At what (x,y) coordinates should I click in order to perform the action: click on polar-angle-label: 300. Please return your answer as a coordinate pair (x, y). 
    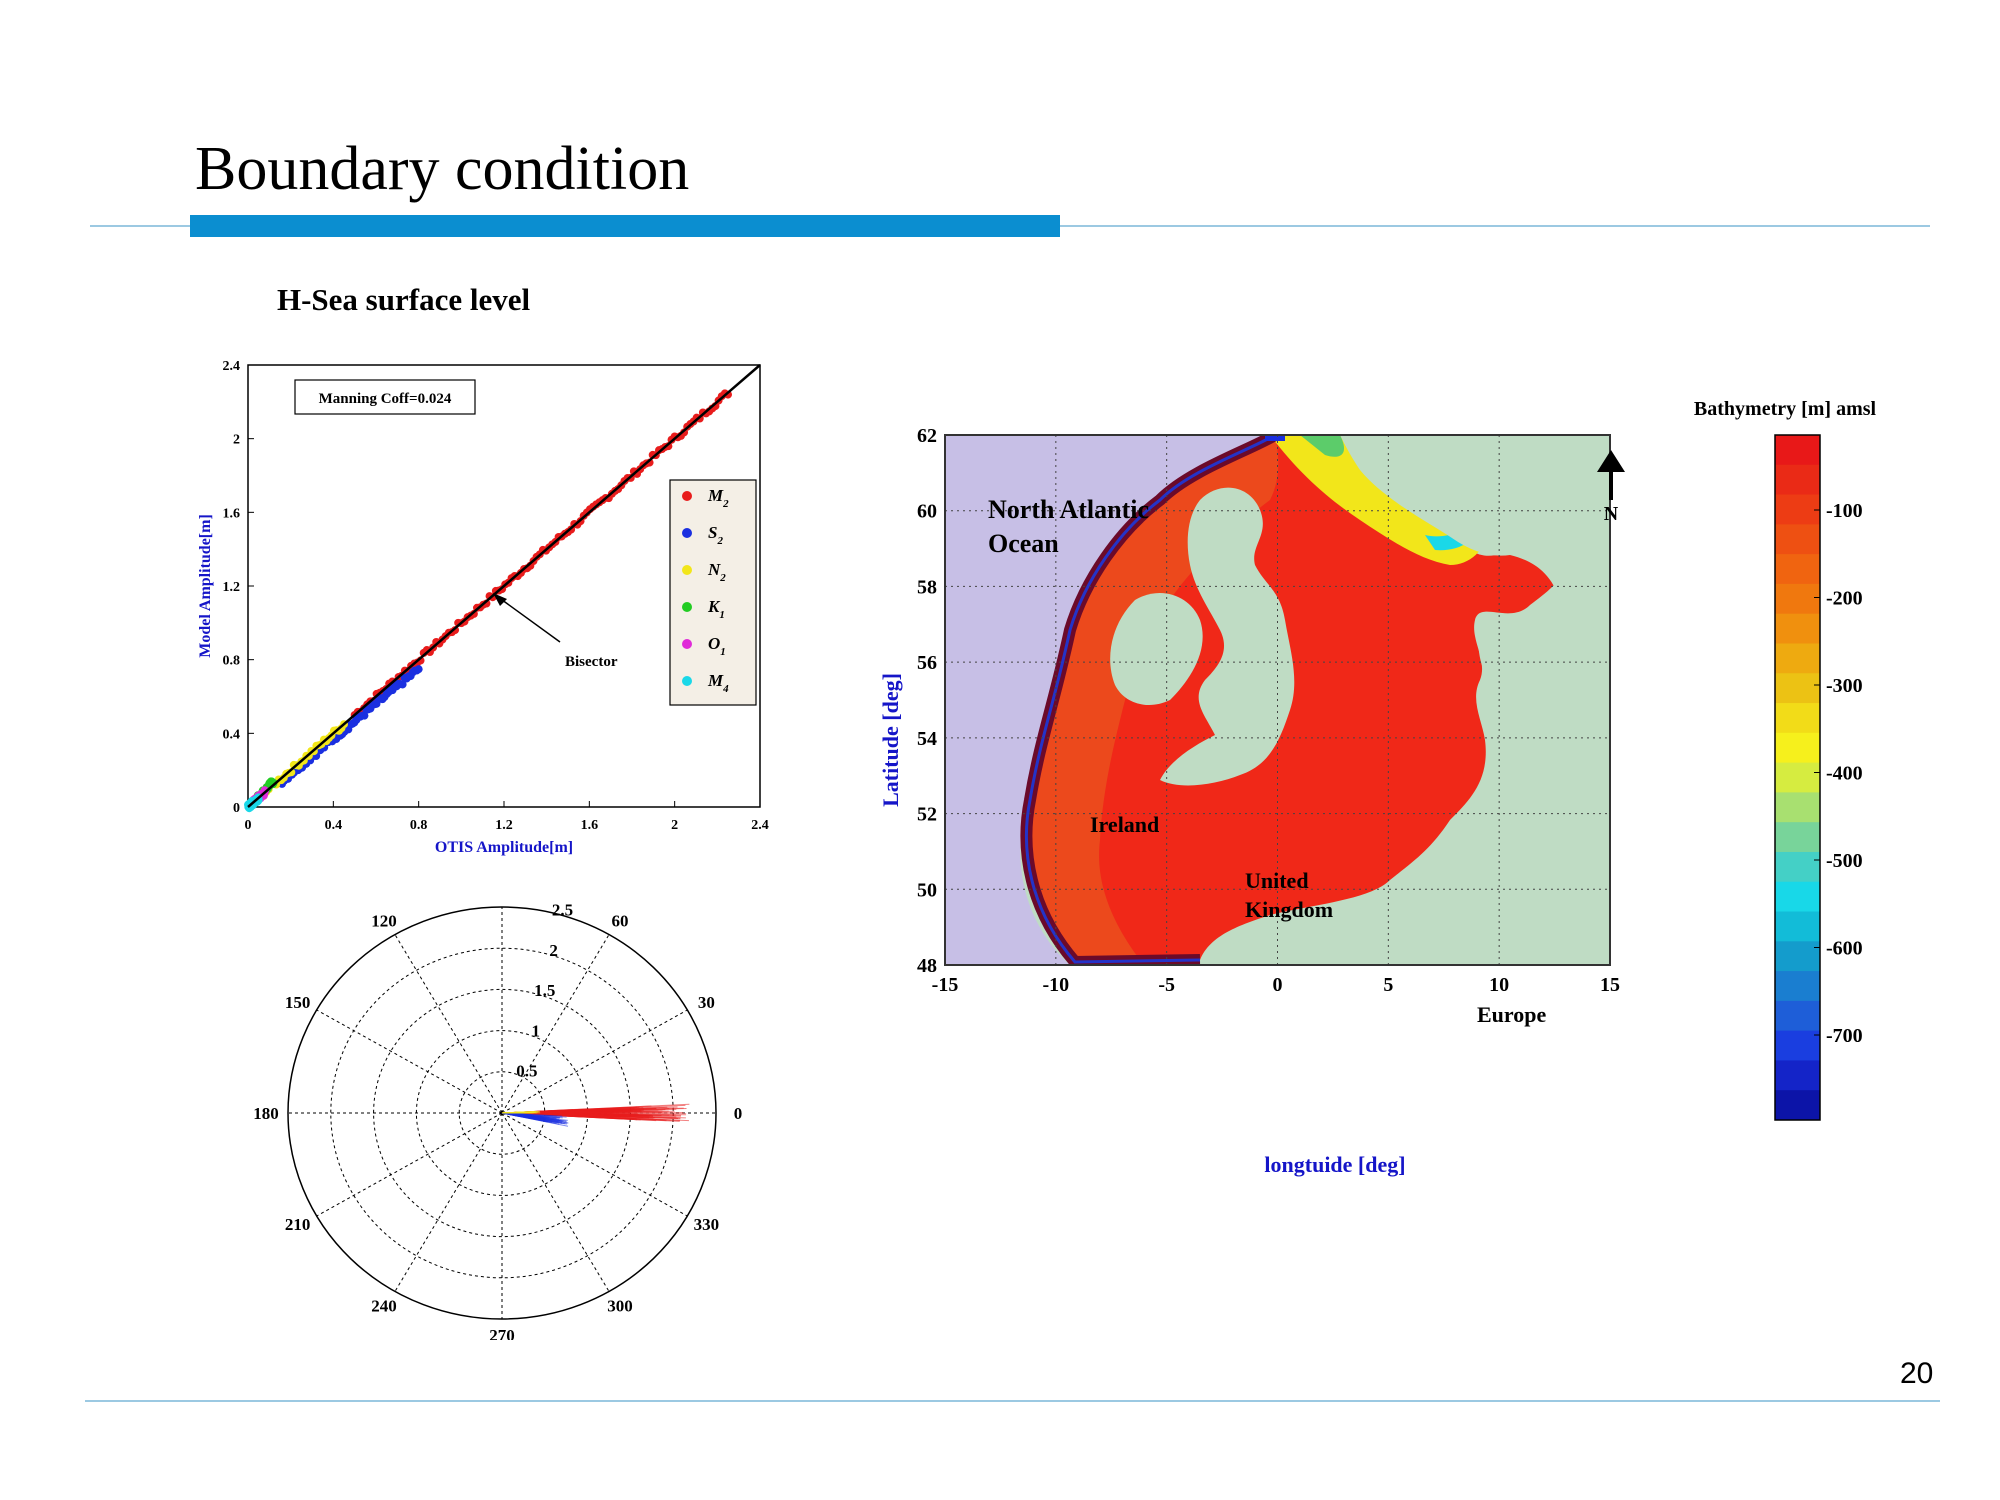
    Looking at the image, I should click on (620, 1305).